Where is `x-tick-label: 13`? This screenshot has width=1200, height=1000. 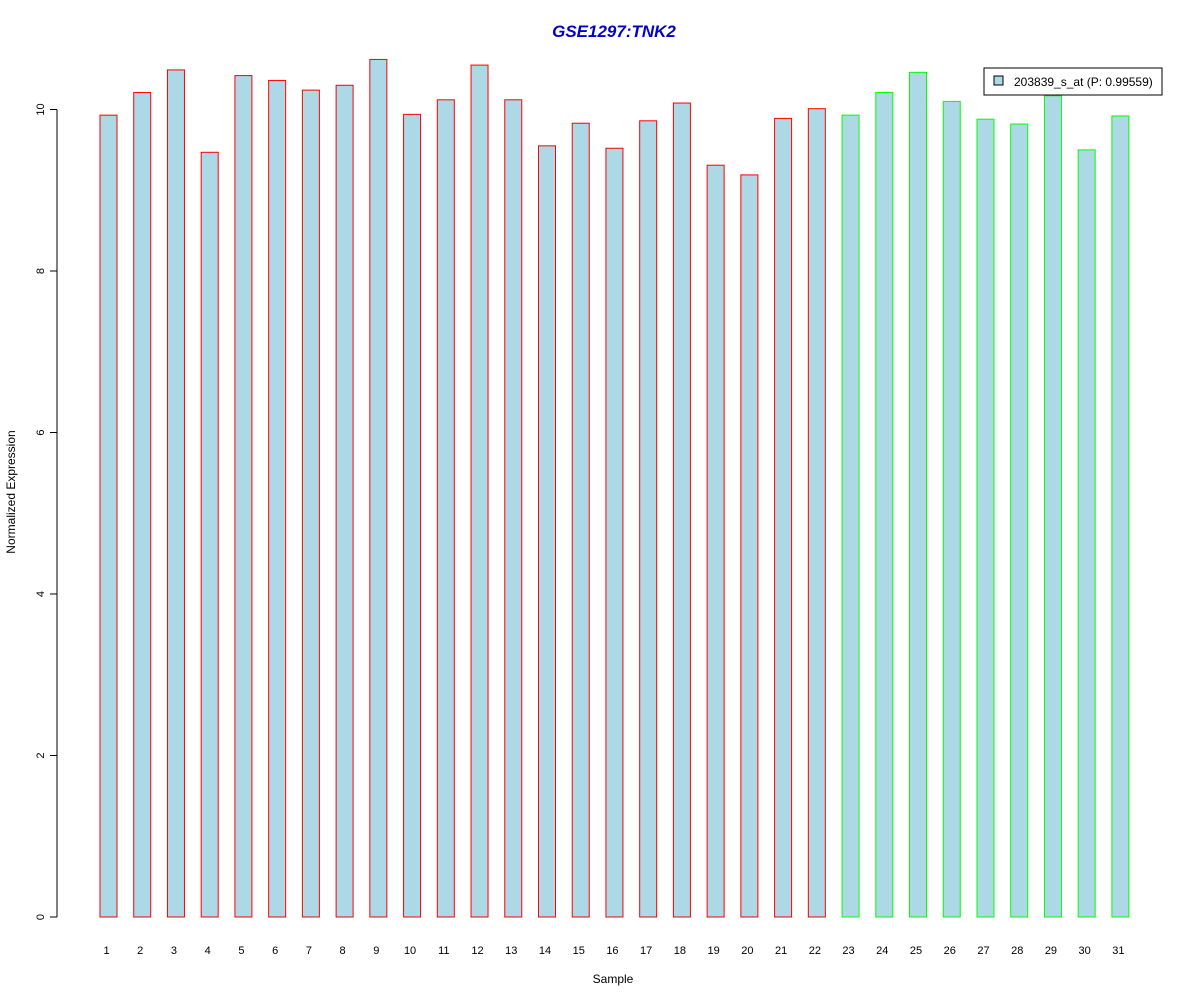
x-tick-label: 13 is located at coordinates (511, 951).